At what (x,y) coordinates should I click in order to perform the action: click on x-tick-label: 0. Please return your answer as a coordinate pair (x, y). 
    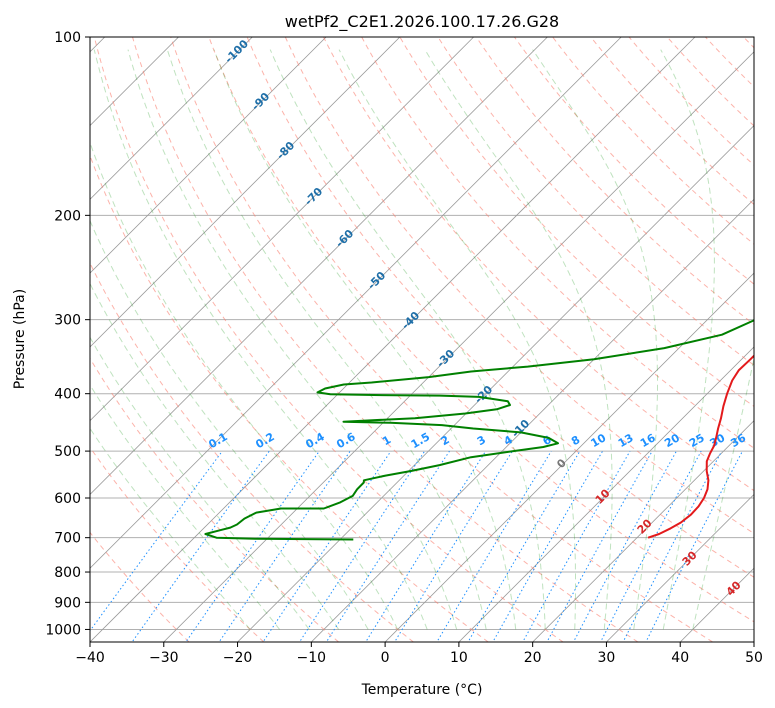
    Looking at the image, I should click on (385, 658).